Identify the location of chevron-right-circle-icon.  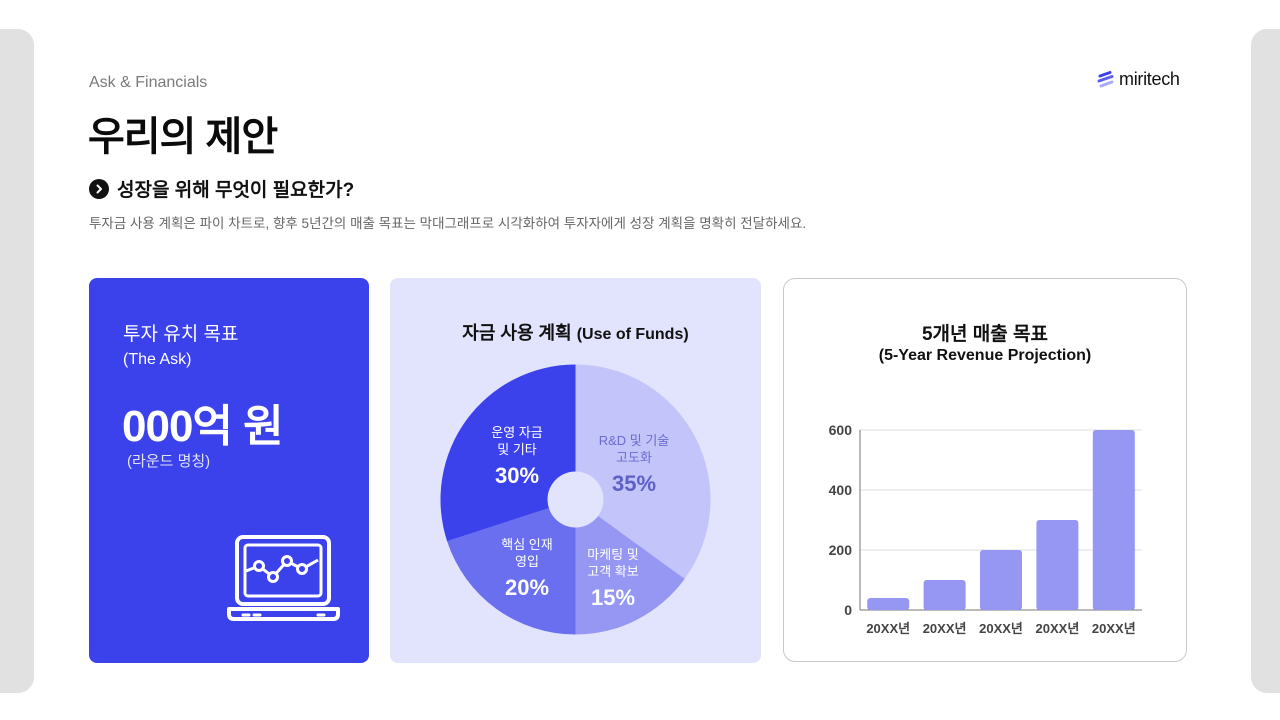
(99, 188).